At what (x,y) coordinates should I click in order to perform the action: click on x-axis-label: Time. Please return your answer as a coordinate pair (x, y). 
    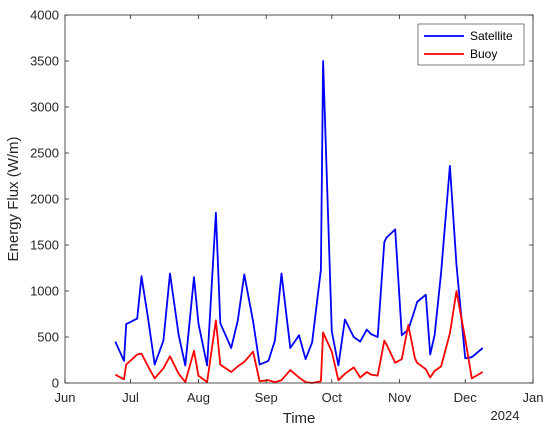
    Looking at the image, I should click on (299, 418).